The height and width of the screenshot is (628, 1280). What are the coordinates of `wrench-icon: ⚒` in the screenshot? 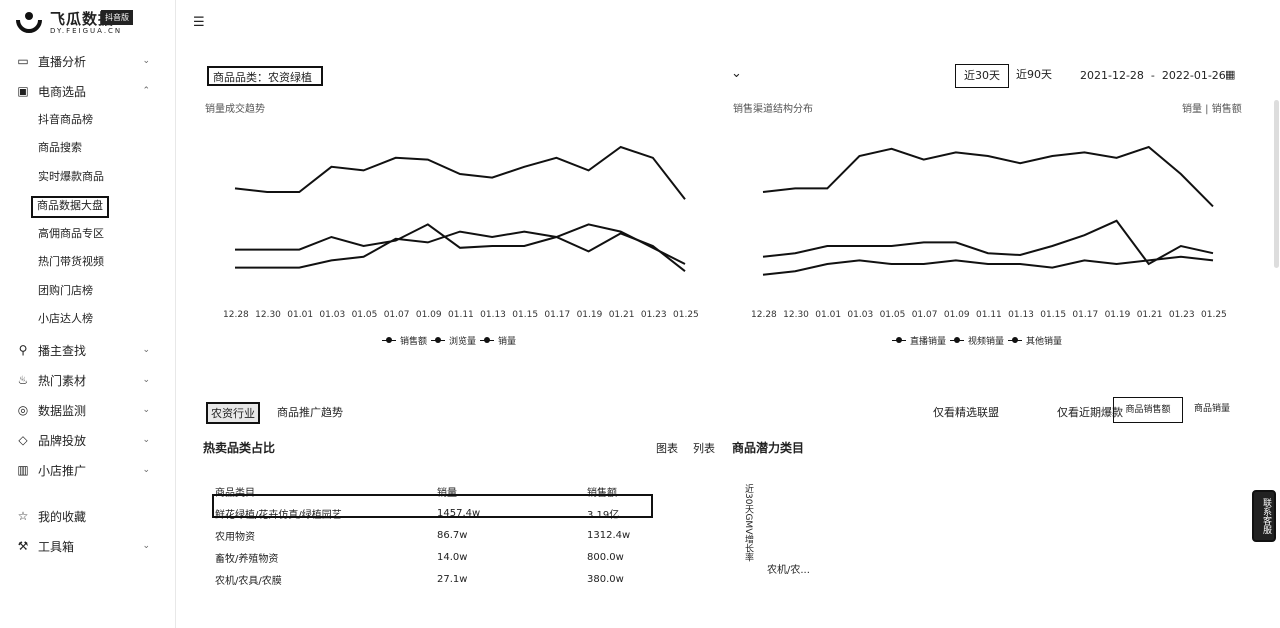 It's located at (23, 546).